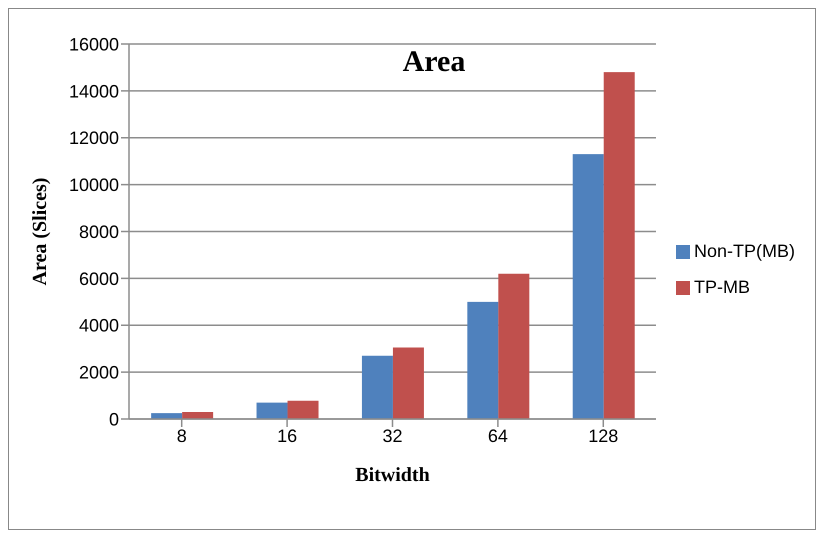  Describe the element at coordinates (98, 278) in the screenshot. I see `y-tick-label: 6000` at that location.